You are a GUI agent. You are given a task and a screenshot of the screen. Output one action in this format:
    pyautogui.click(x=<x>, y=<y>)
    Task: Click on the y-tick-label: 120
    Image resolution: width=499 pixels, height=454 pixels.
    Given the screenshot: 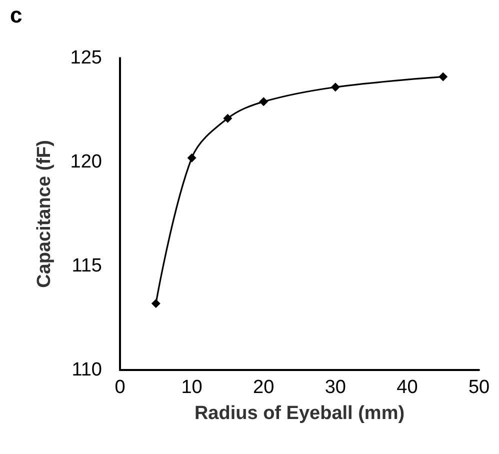 What is the action you would take?
    pyautogui.click(x=86, y=162)
    